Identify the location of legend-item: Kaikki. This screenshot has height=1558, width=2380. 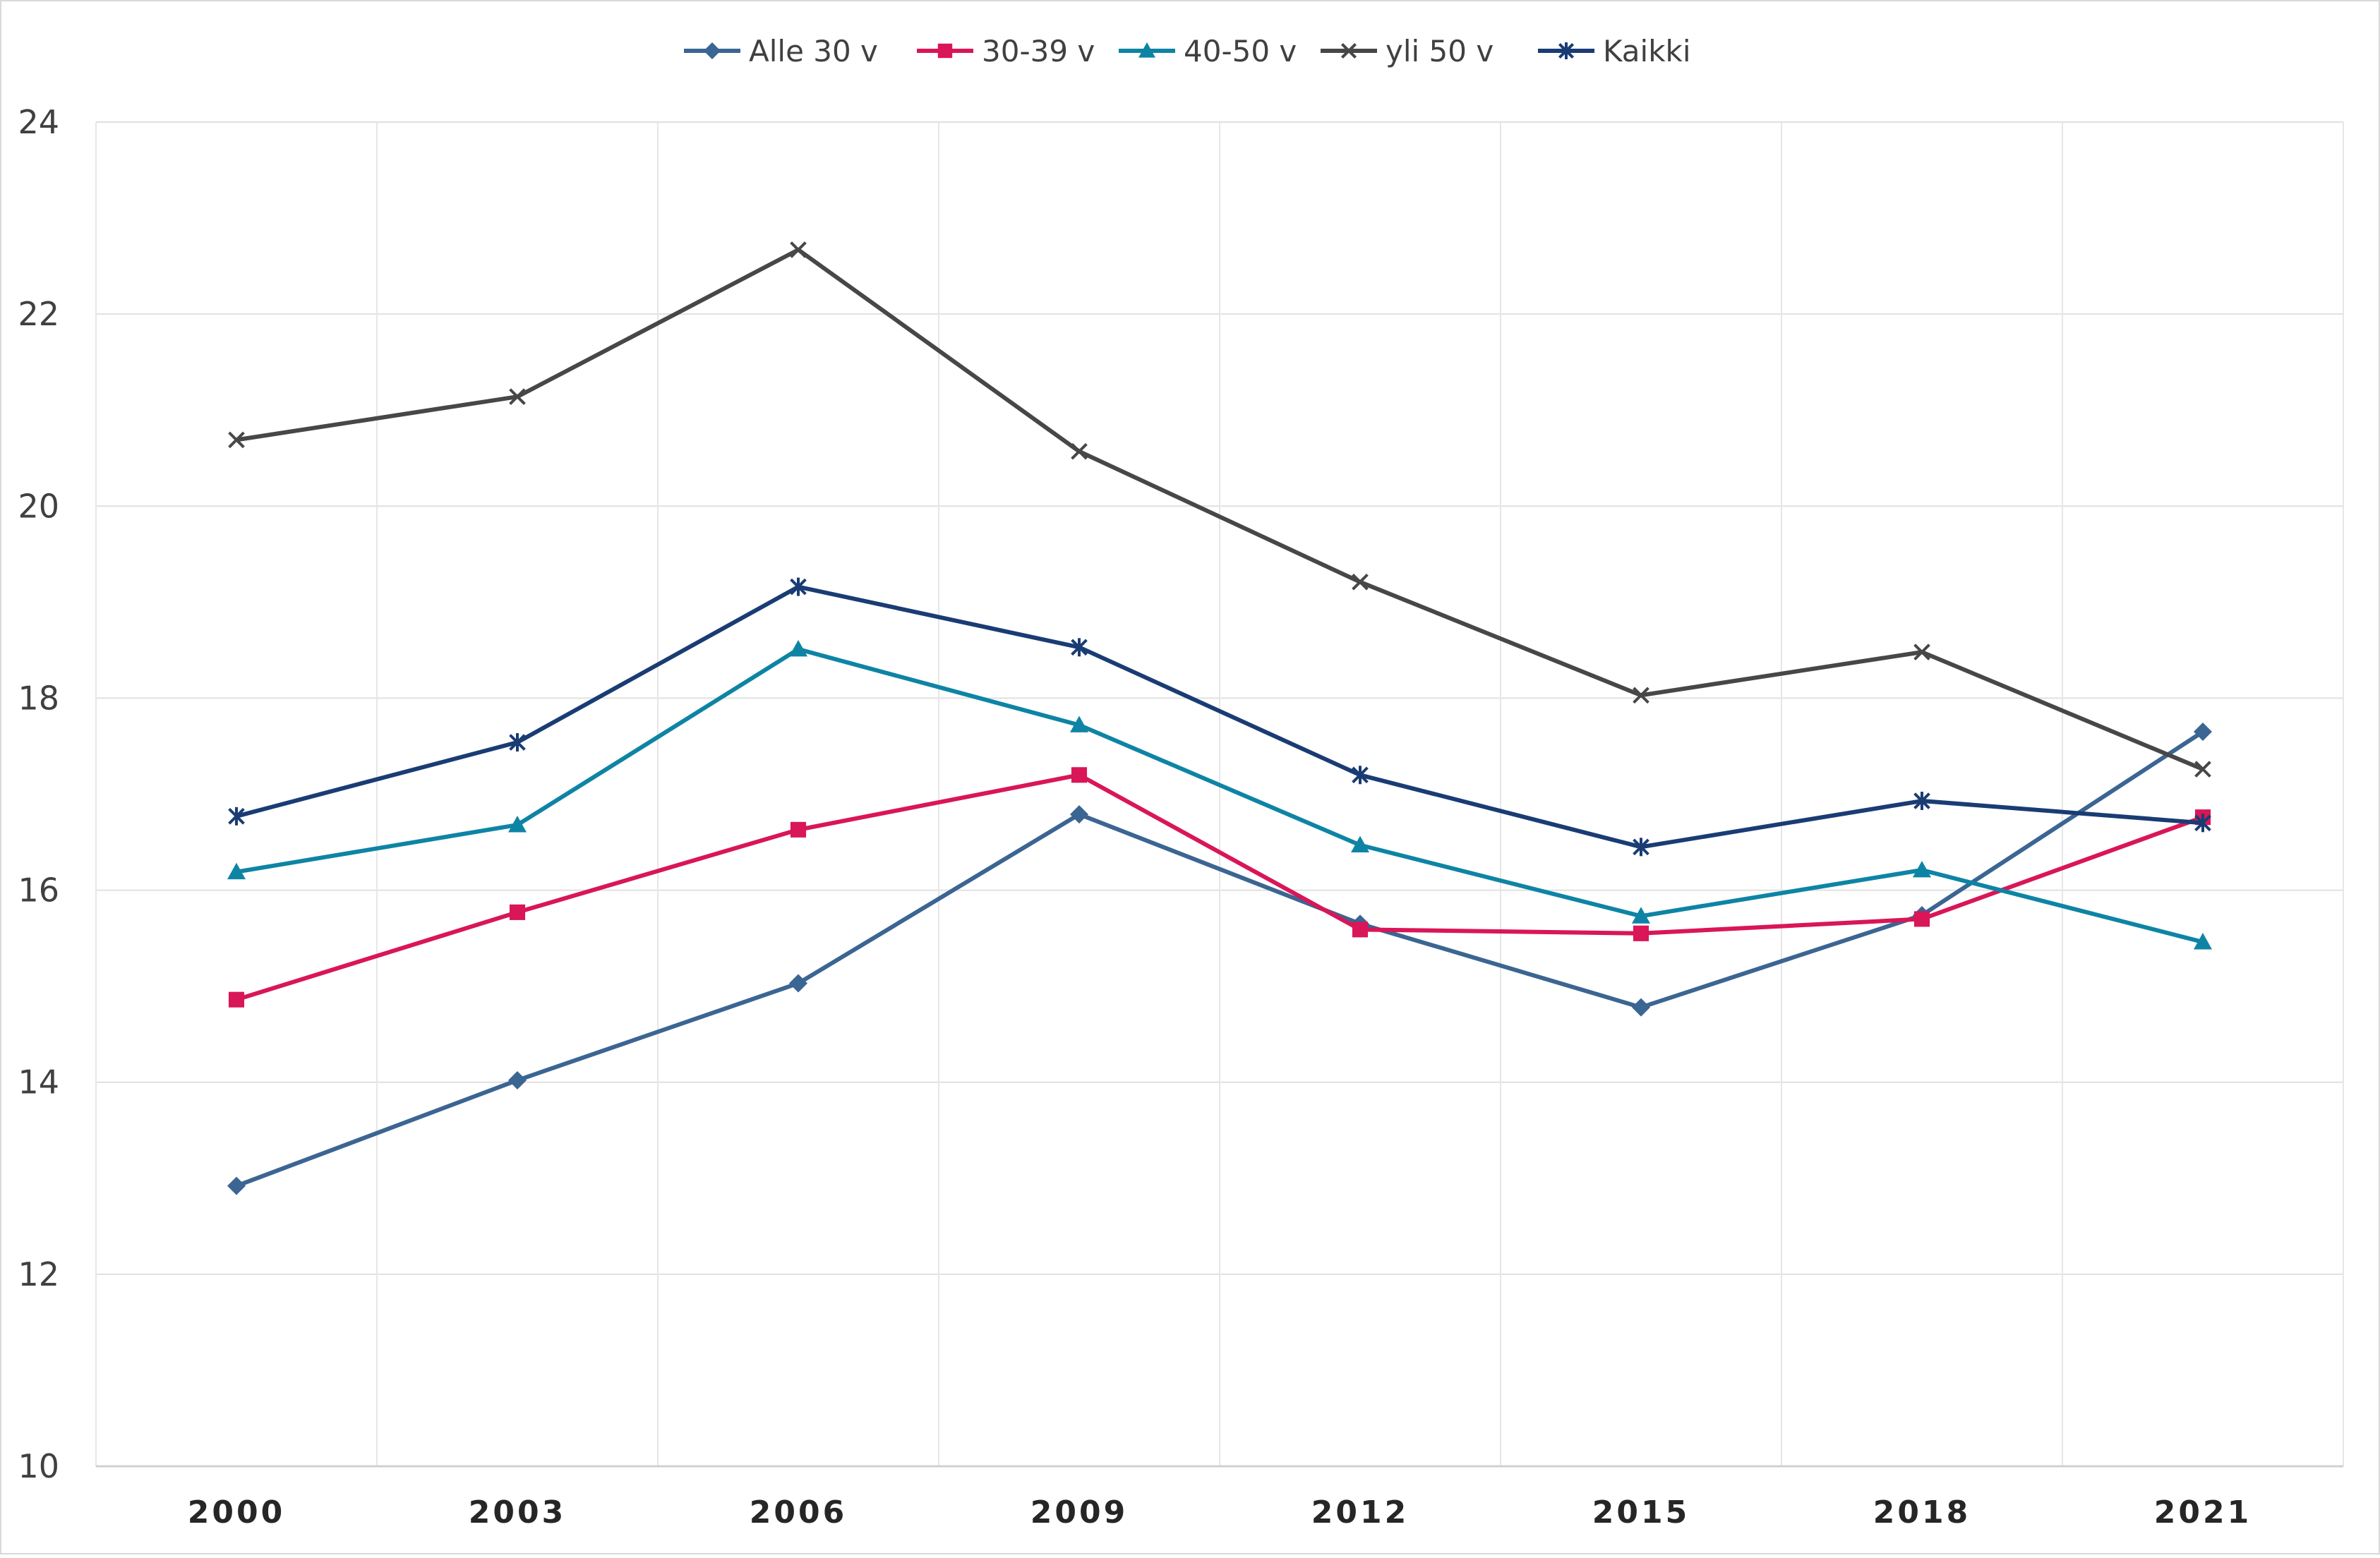
(1614, 51).